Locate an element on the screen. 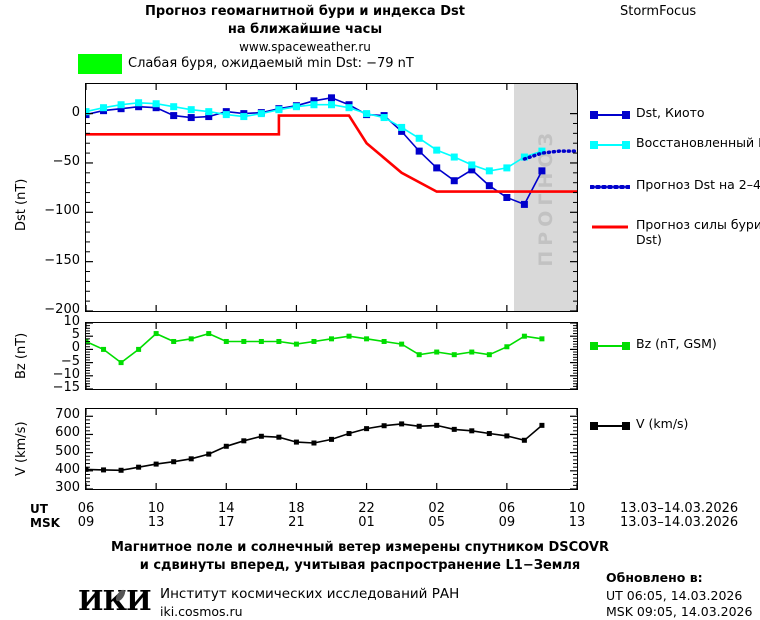 This screenshot has height=620, width=760. xtick-msk-1: 13 is located at coordinates (156, 522).